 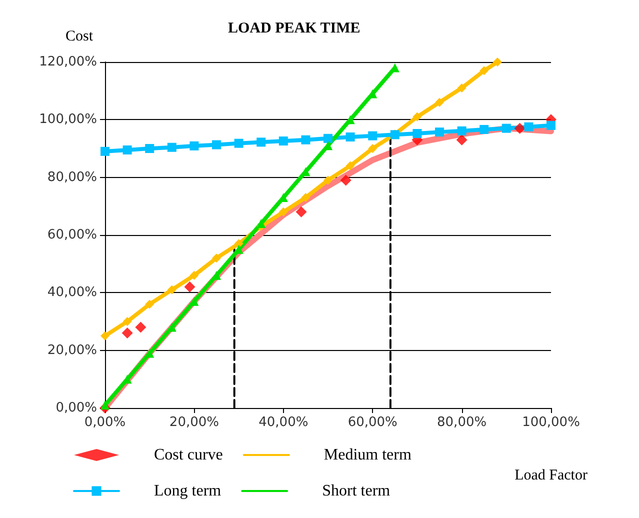 What do you see at coordinates (79, 36) in the screenshot?
I see `y-axis-title: Cost` at bounding box center [79, 36].